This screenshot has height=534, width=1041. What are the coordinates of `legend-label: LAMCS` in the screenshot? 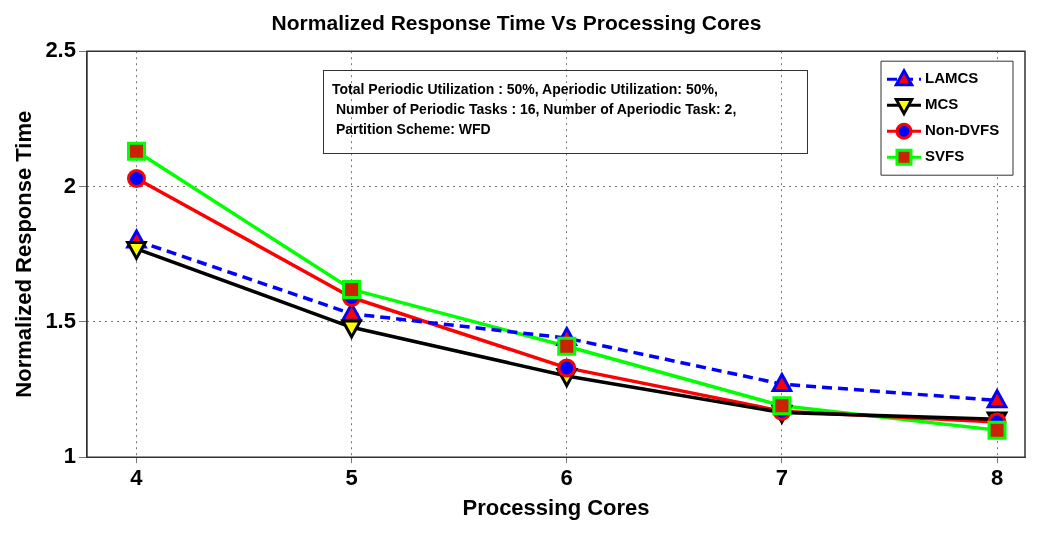 It's located at (952, 78).